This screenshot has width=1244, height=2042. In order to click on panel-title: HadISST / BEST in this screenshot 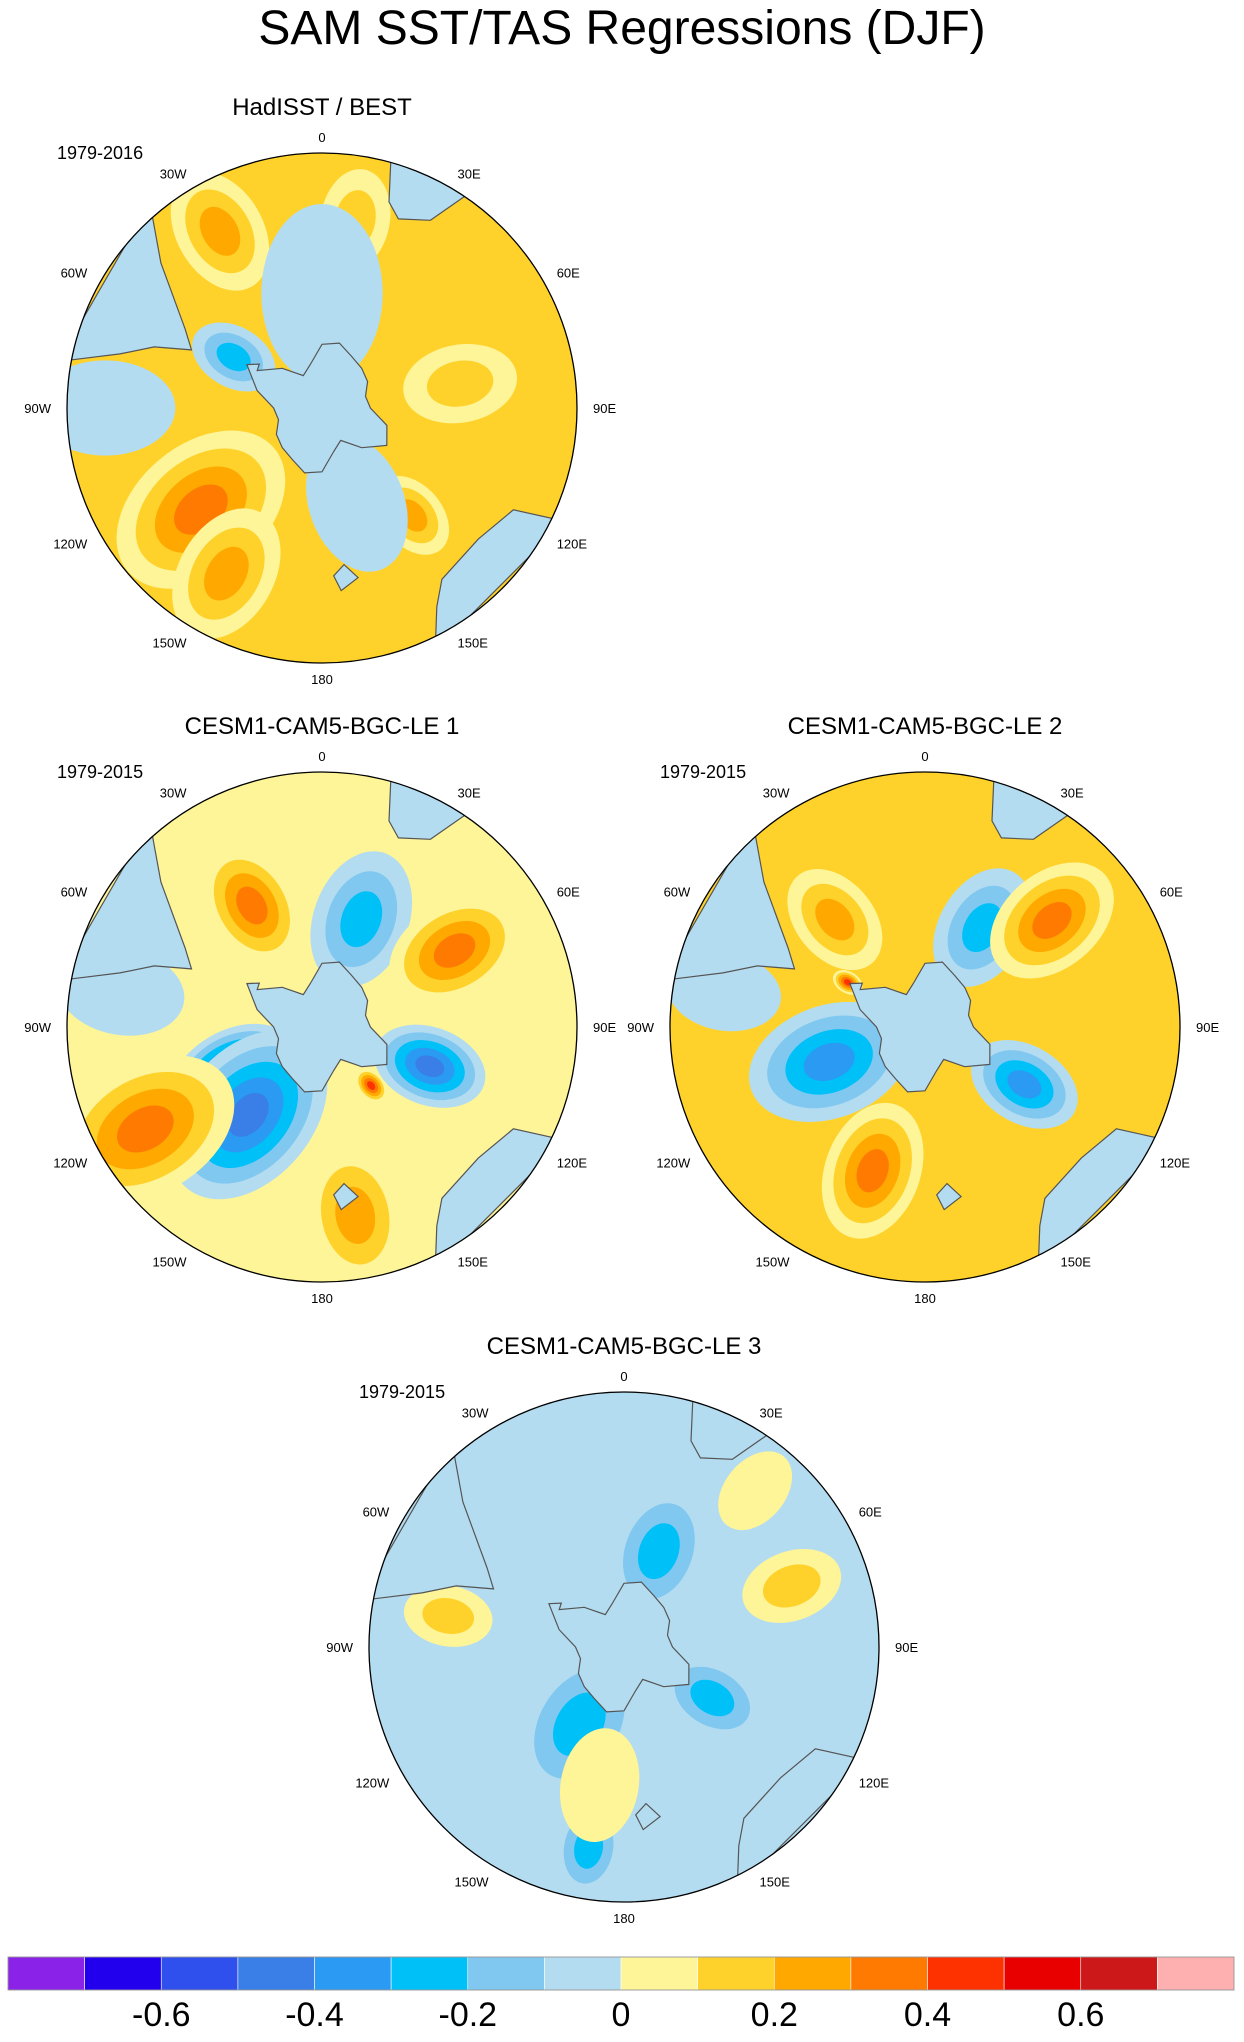, I will do `click(322, 107)`.